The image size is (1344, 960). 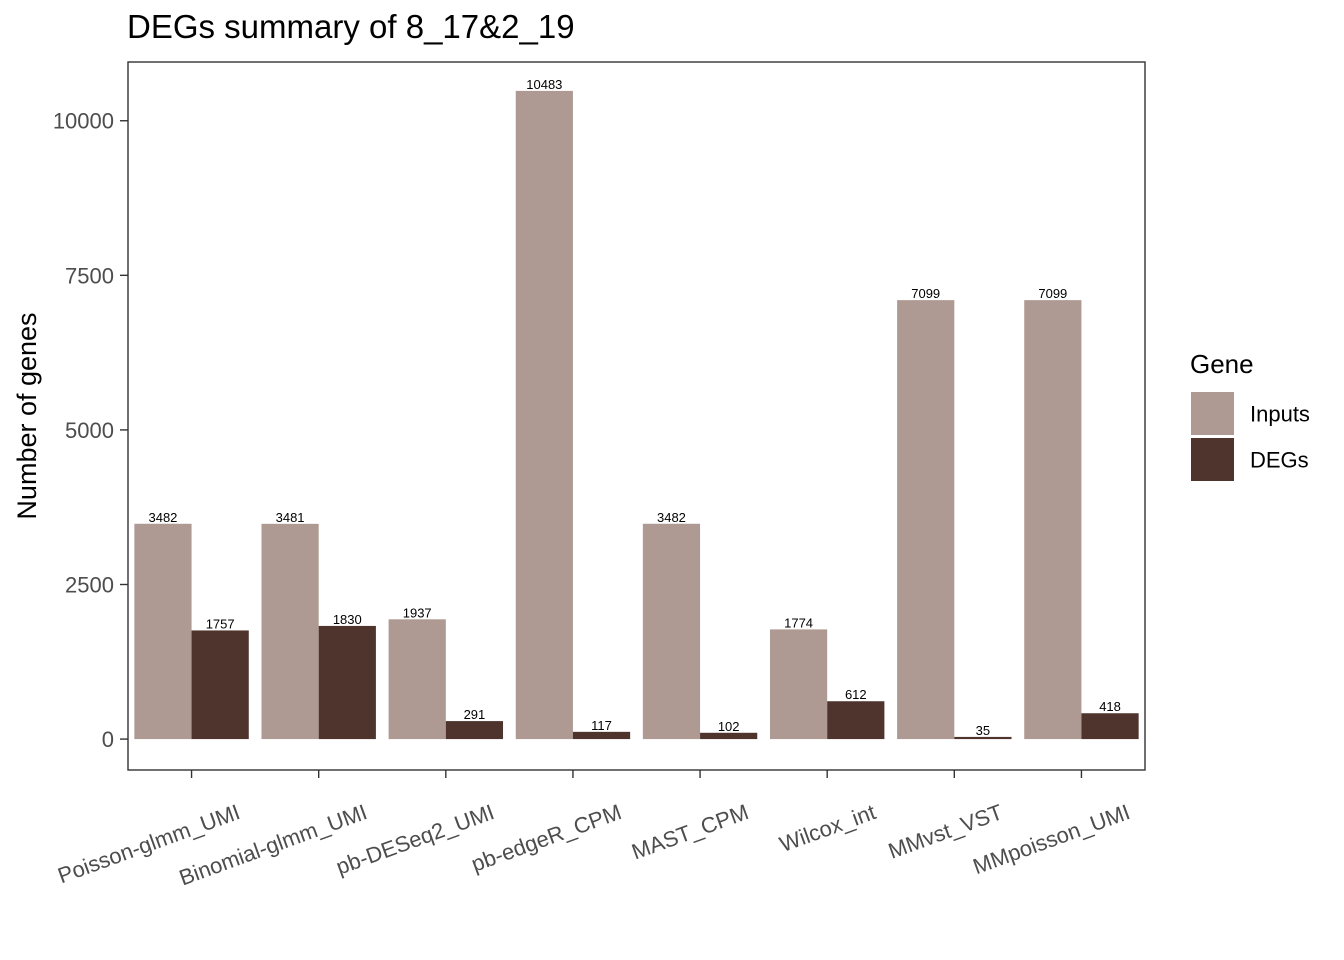 I want to click on y-tick-label: 10000, so click(x=83, y=121).